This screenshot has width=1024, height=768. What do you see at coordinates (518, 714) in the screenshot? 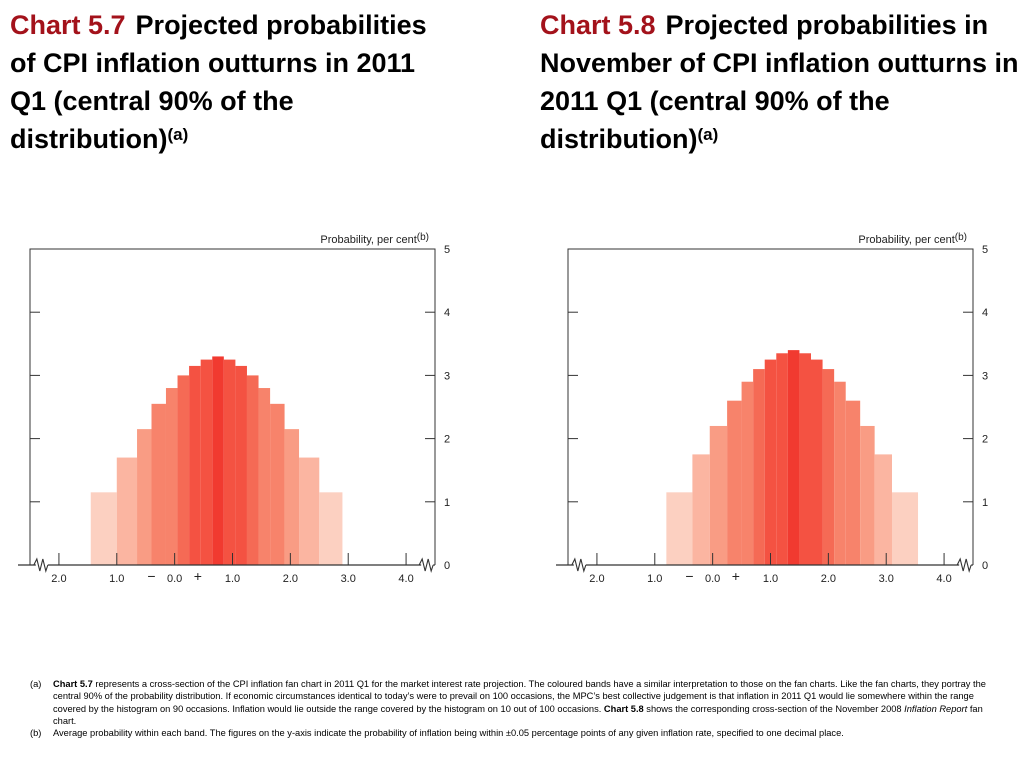
I see `footnote-text-run: fan chart.` at bounding box center [518, 714].